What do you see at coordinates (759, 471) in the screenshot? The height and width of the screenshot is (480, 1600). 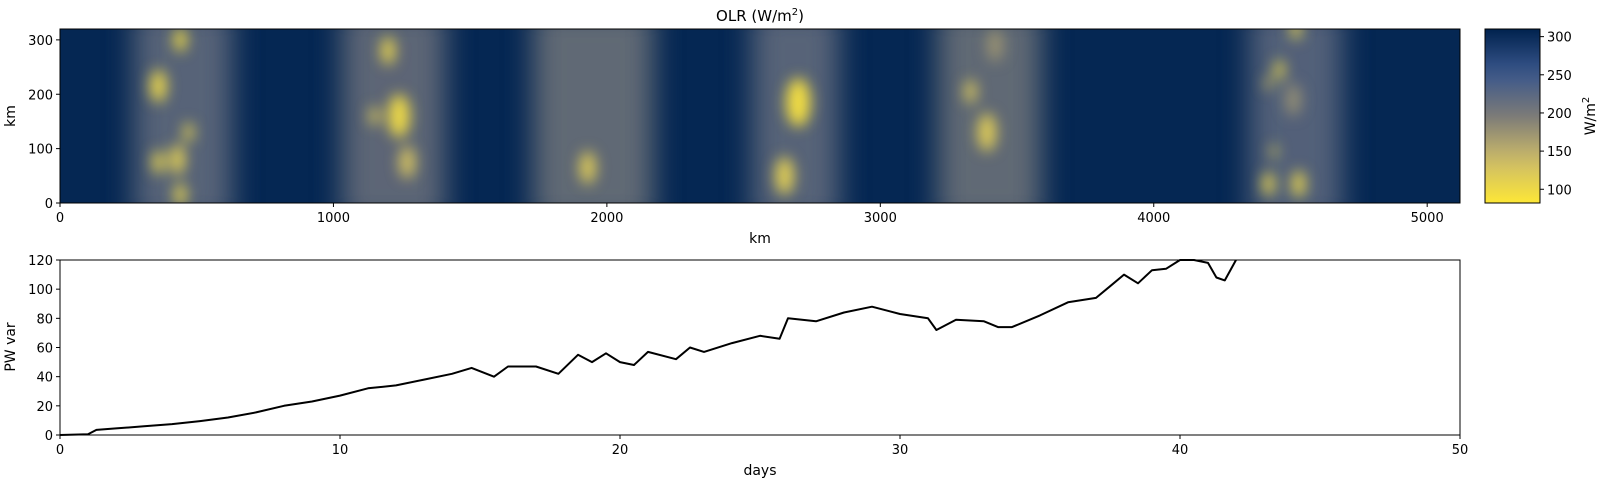 I see `line-chart-x-label: days` at bounding box center [759, 471].